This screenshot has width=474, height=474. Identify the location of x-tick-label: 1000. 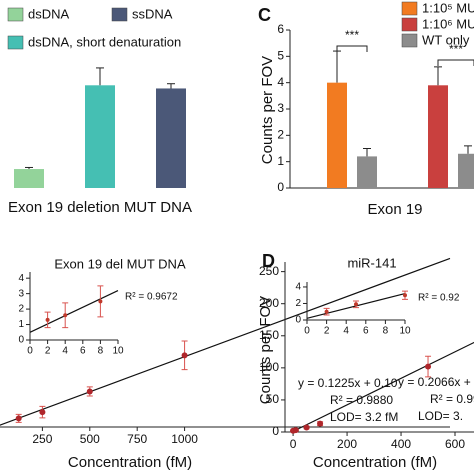
(184, 439).